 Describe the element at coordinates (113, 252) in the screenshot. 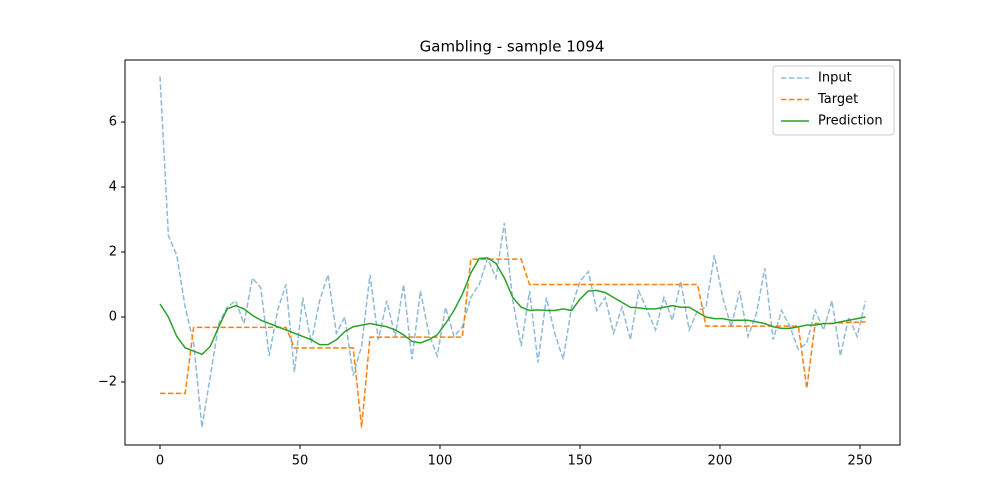

I see `y-tick-label: 2` at that location.